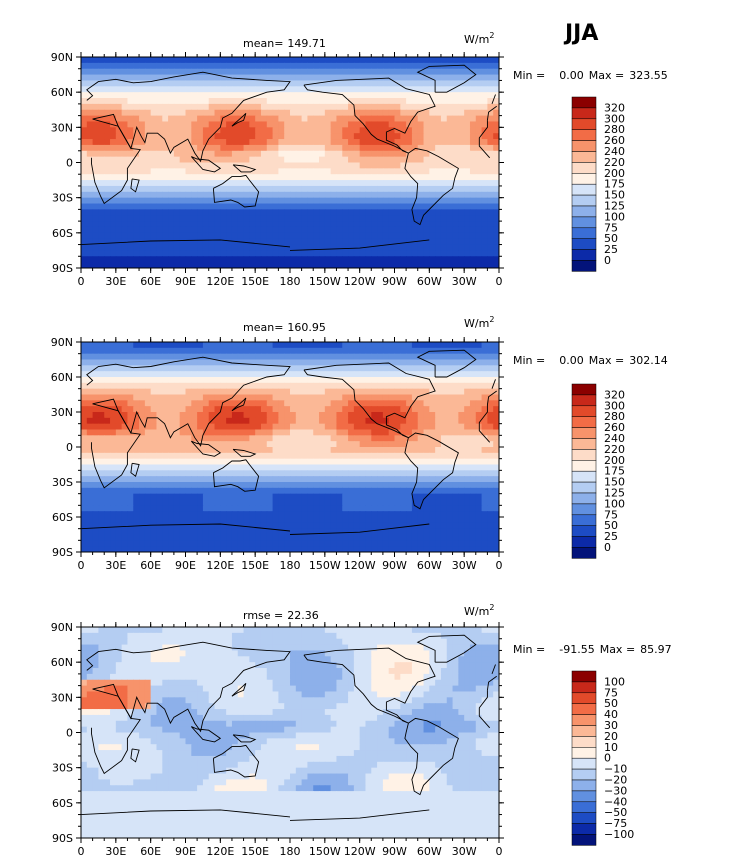 Image resolution: width=733 pixels, height=866 pixels. What do you see at coordinates (360, 281) in the screenshot?
I see `x-tick-label: 120W` at bounding box center [360, 281].